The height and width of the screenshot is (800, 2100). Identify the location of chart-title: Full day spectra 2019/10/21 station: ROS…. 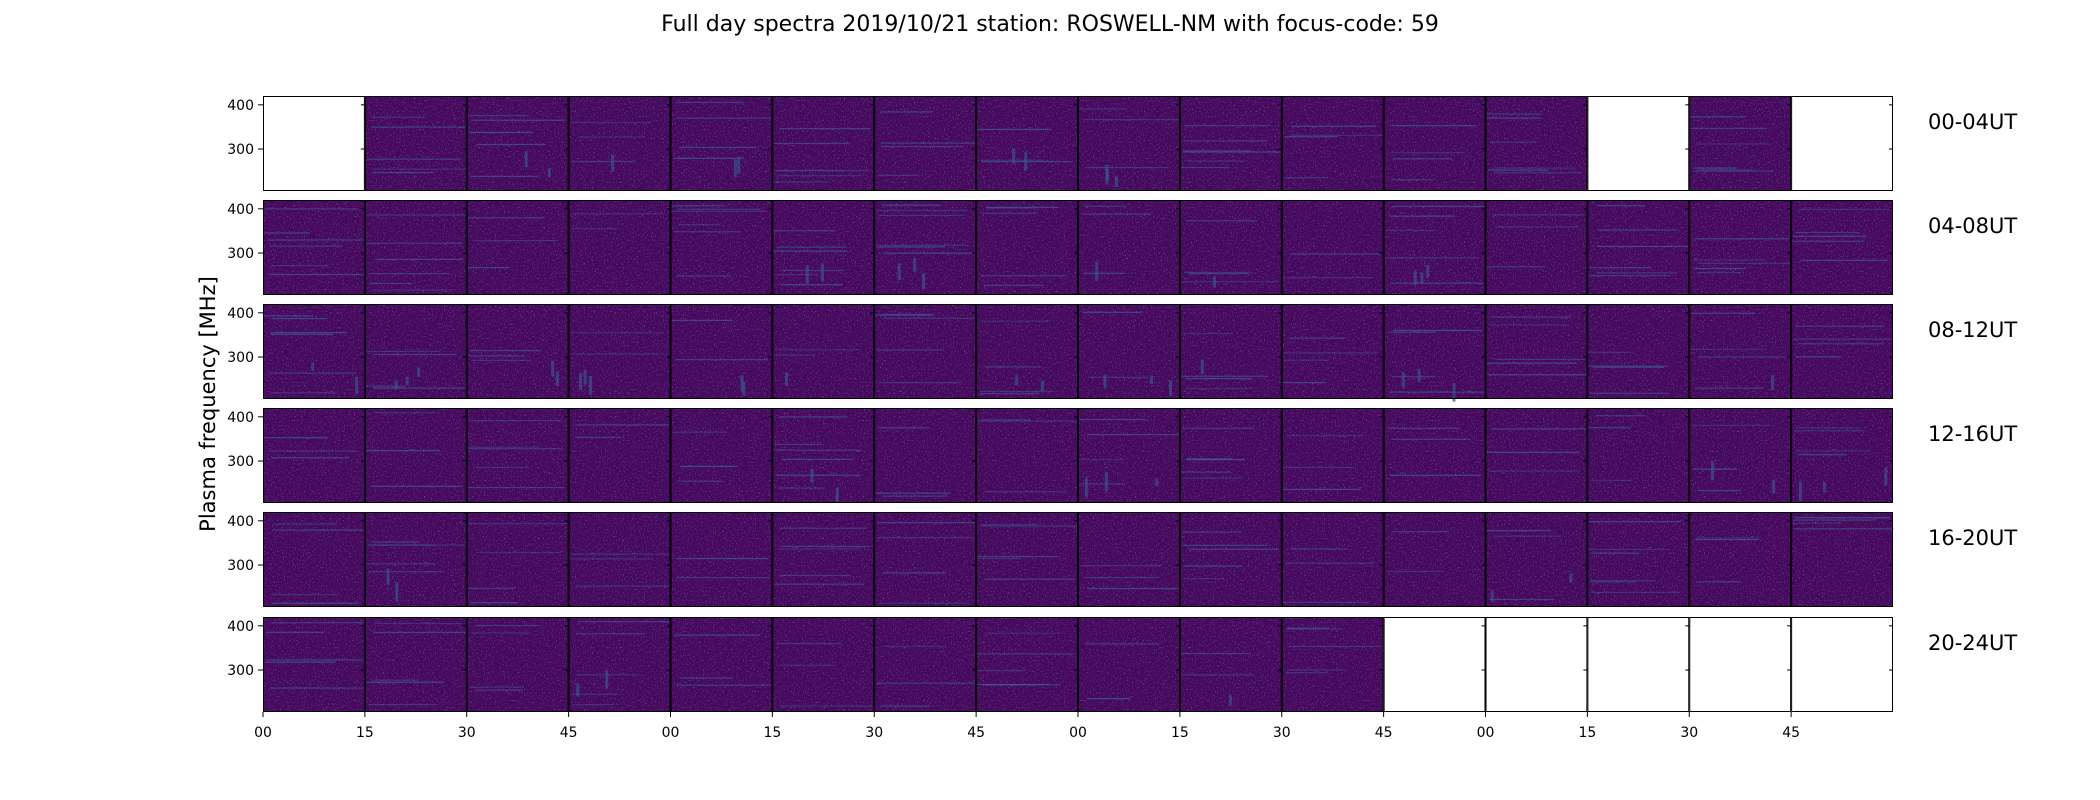
(1050, 24).